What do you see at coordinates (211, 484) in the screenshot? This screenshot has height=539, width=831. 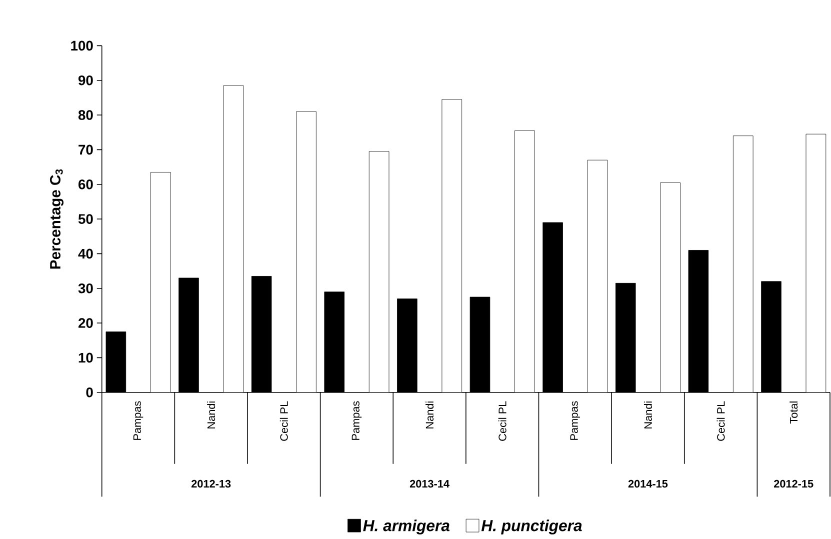 I see `text: 2012-13` at bounding box center [211, 484].